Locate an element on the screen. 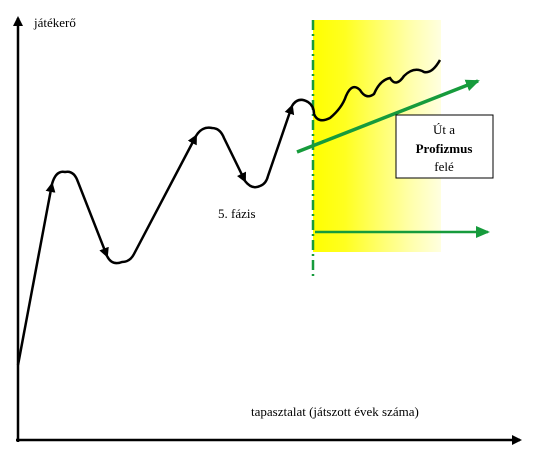  y-axis-label: játékerő is located at coordinates (54, 22).